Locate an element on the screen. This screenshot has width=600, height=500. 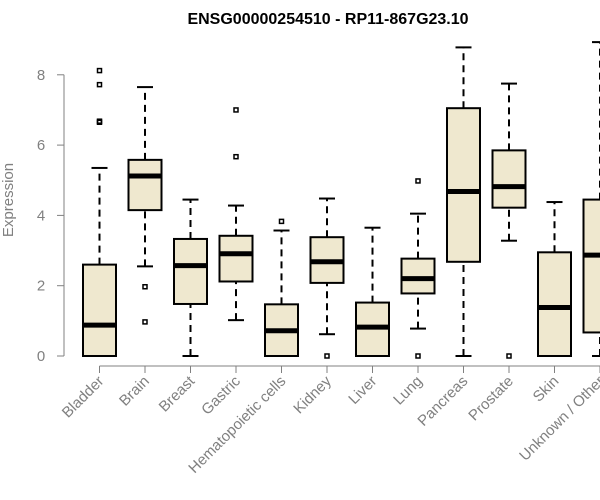
box-gastric is located at coordinates (236, 214).